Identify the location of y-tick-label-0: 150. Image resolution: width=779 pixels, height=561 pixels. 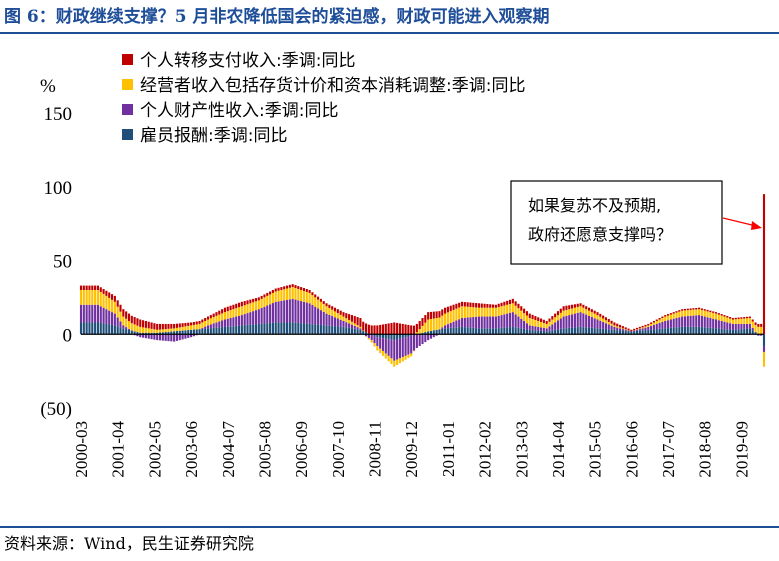
(58, 114).